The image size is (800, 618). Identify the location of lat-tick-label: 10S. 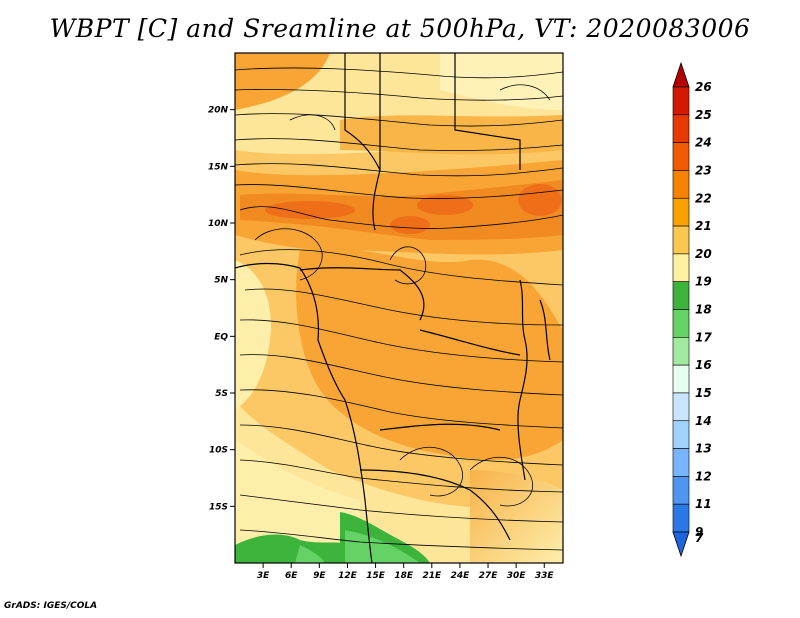
(218, 451).